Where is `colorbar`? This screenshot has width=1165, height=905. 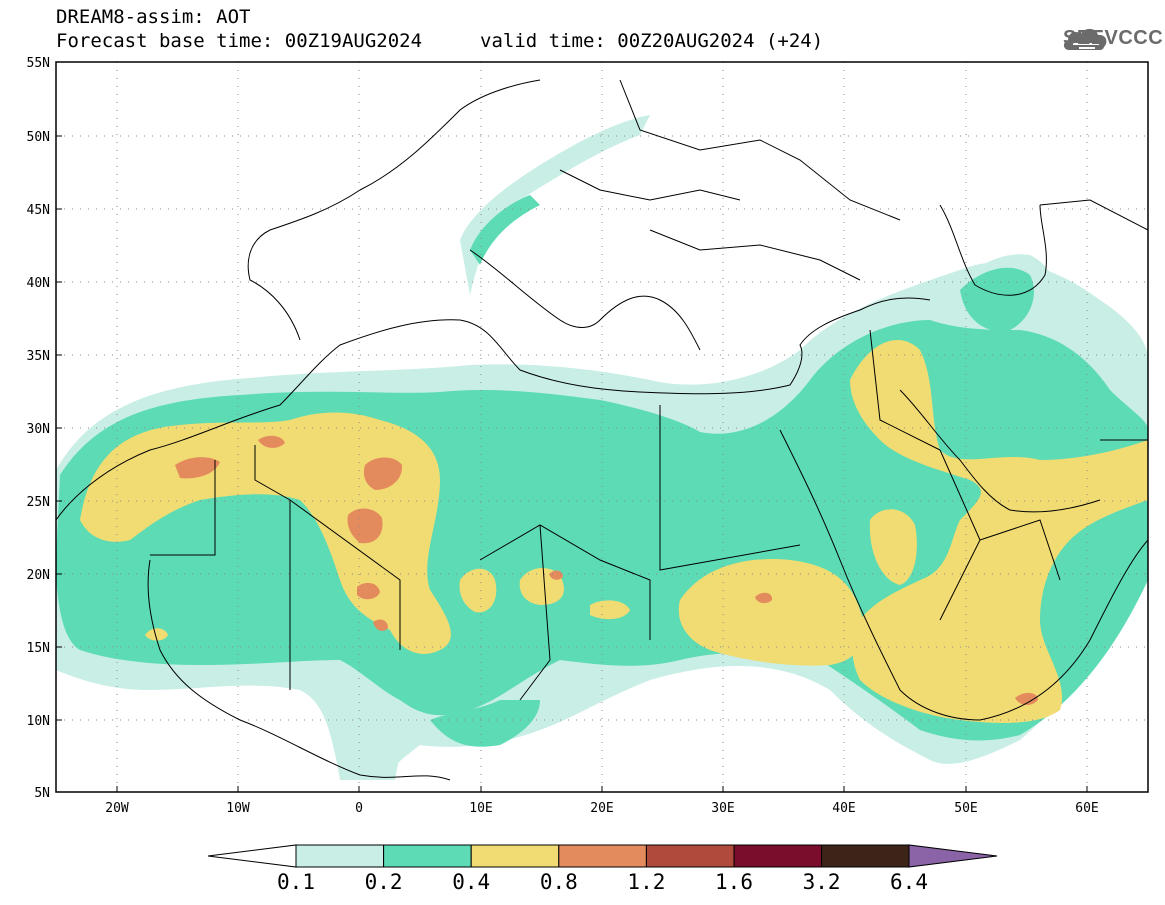 colorbar is located at coordinates (602, 856).